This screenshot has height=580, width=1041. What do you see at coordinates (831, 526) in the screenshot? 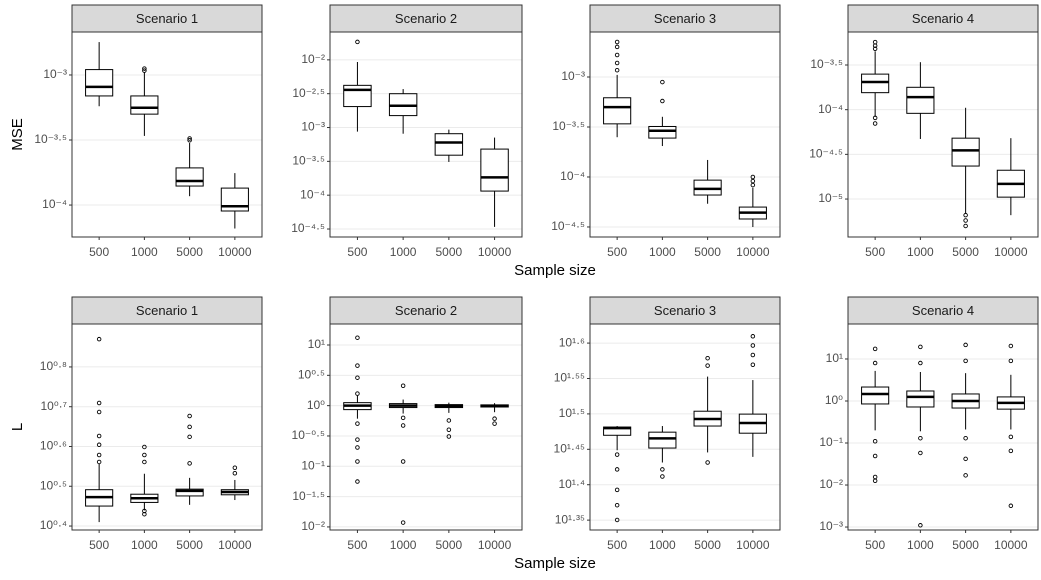
I see `y-tick-label: 10⁻³` at bounding box center [831, 526].